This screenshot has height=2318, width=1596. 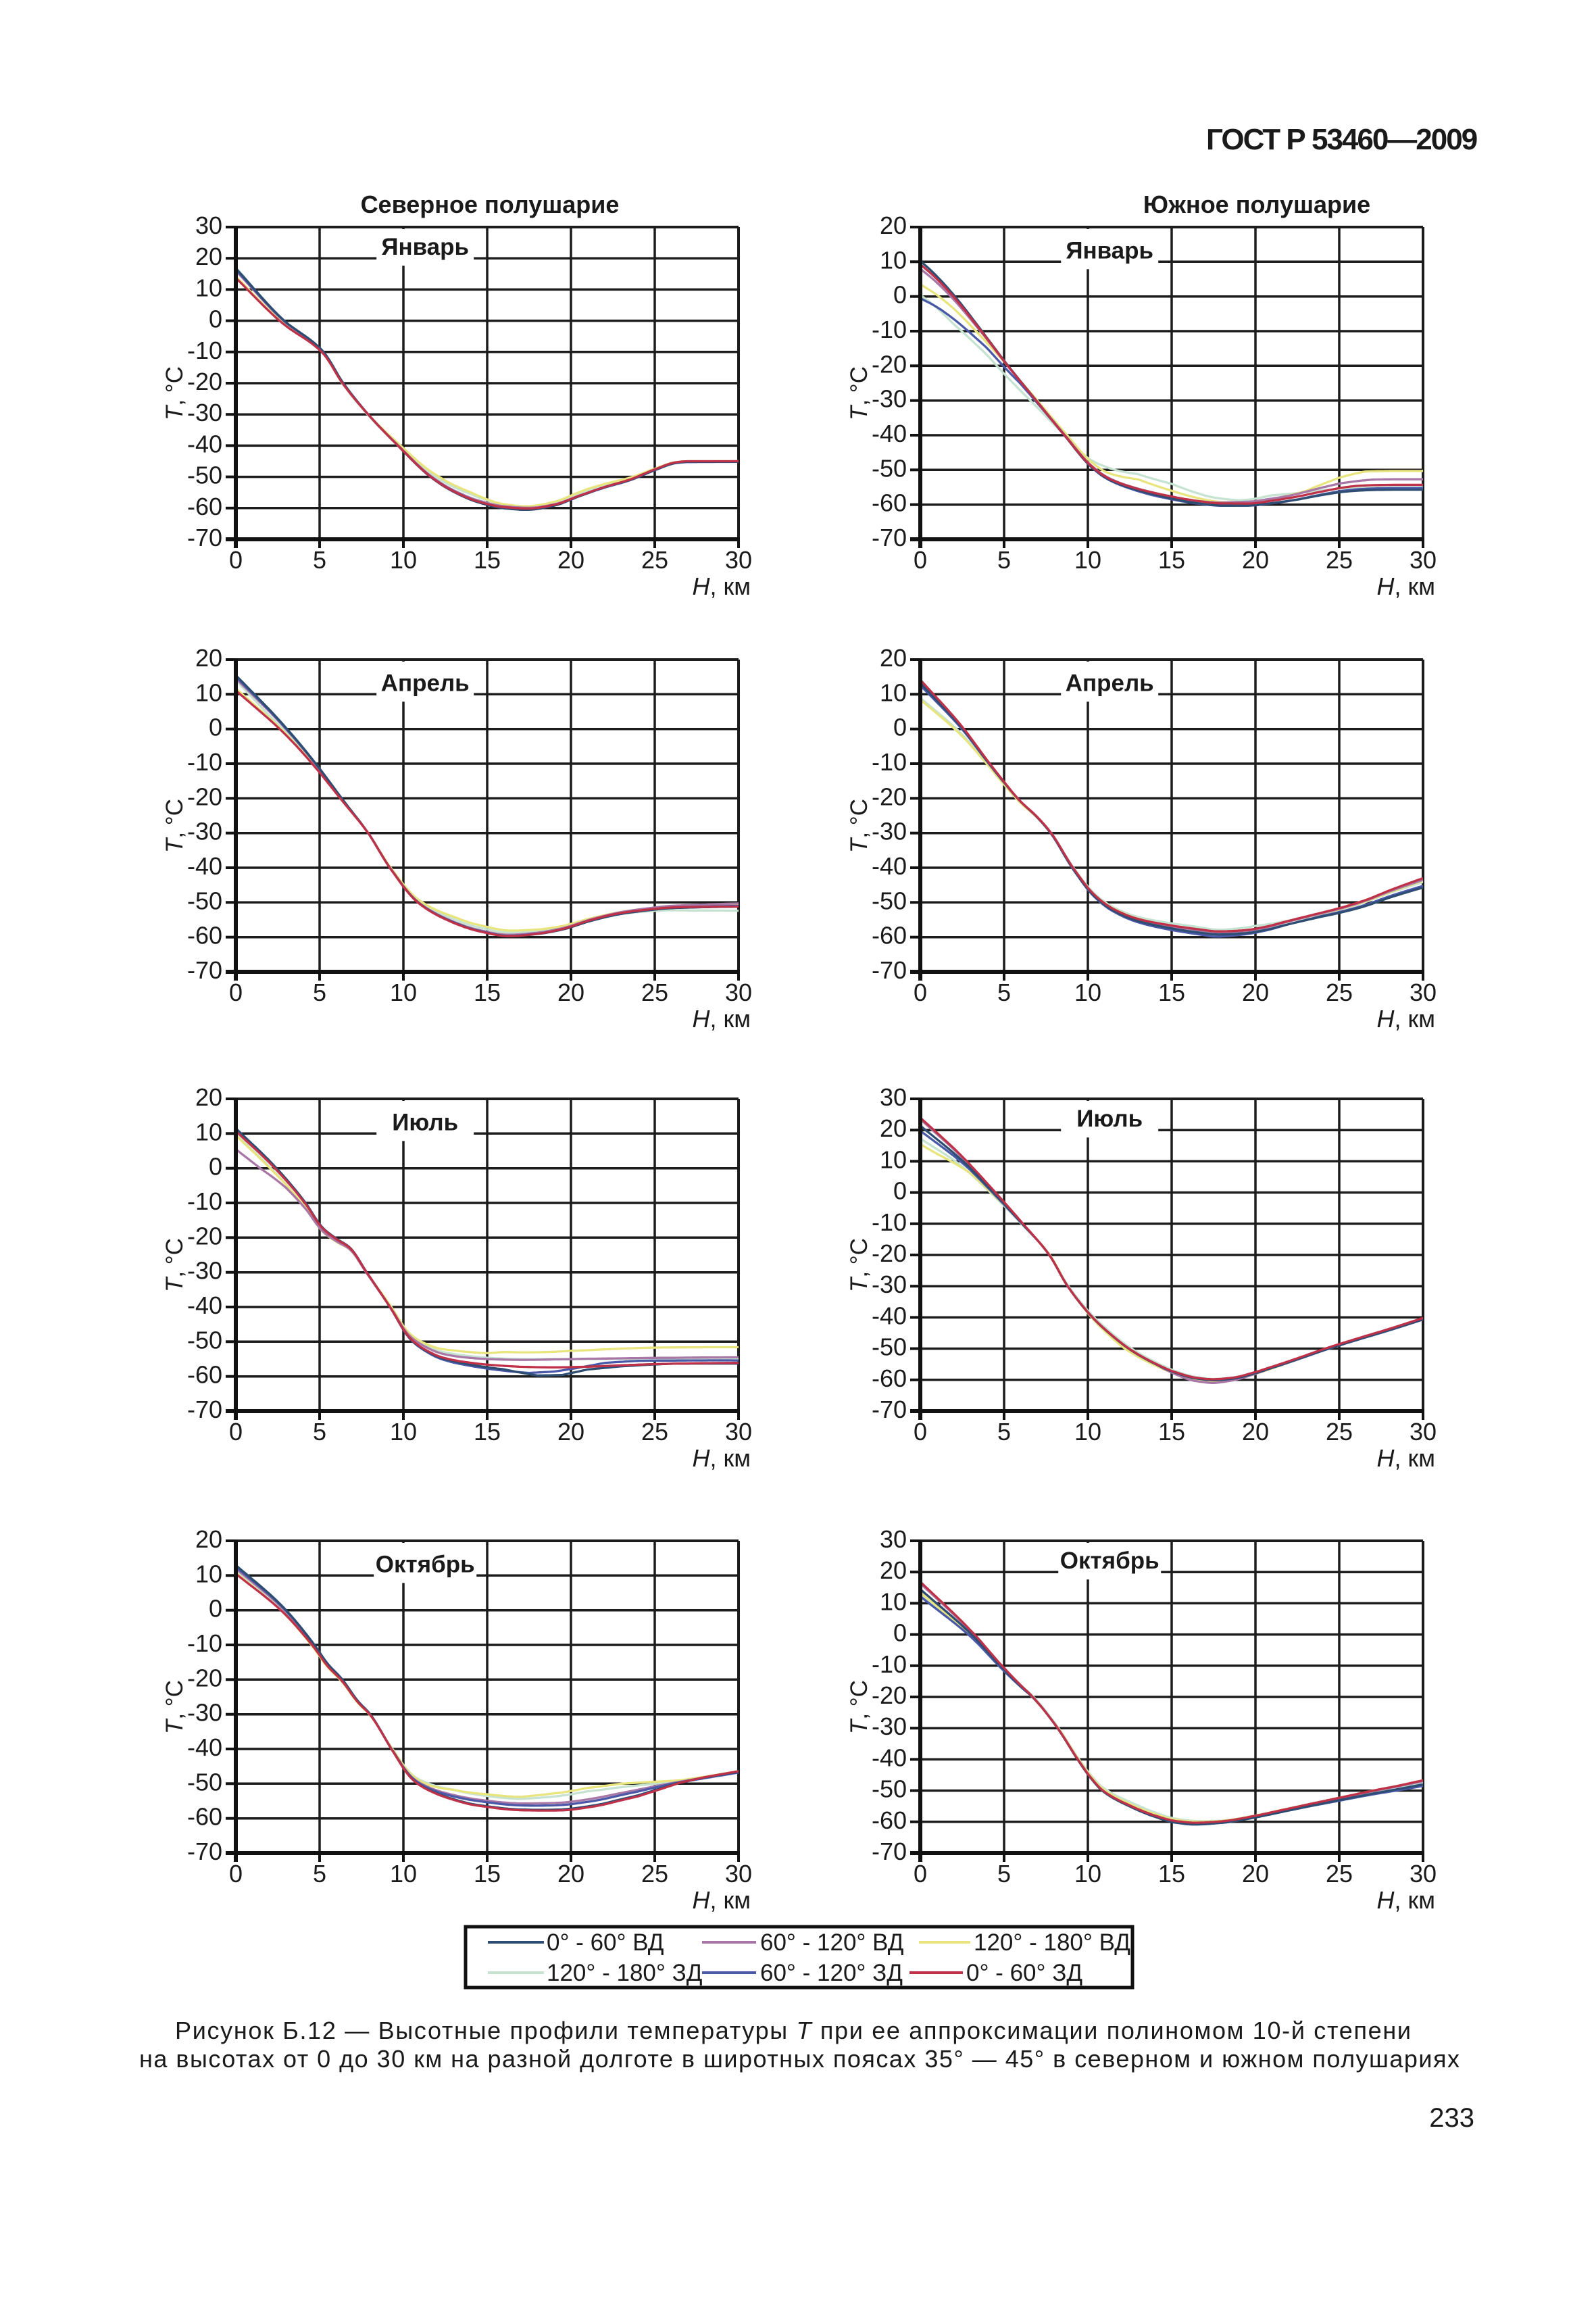 What do you see at coordinates (1257, 205) in the screenshot?
I see `svg-text: Южное полушарие` at bounding box center [1257, 205].